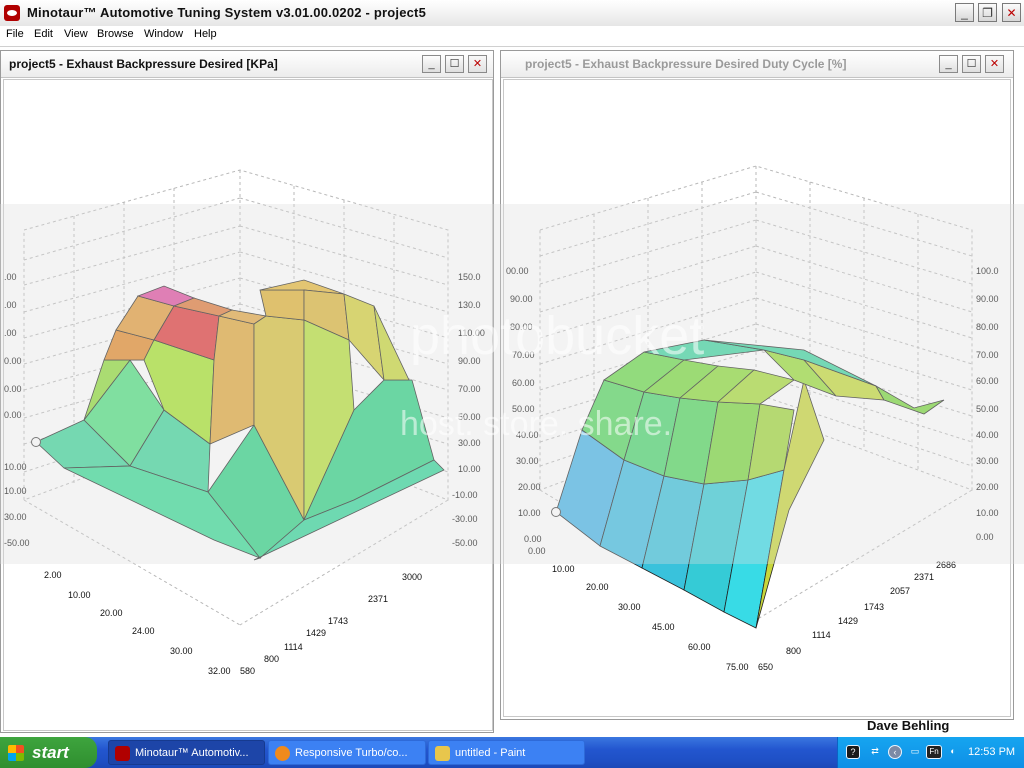 The width and height of the screenshot is (1024, 768). I want to click on y-tick: 650, so click(765, 667).